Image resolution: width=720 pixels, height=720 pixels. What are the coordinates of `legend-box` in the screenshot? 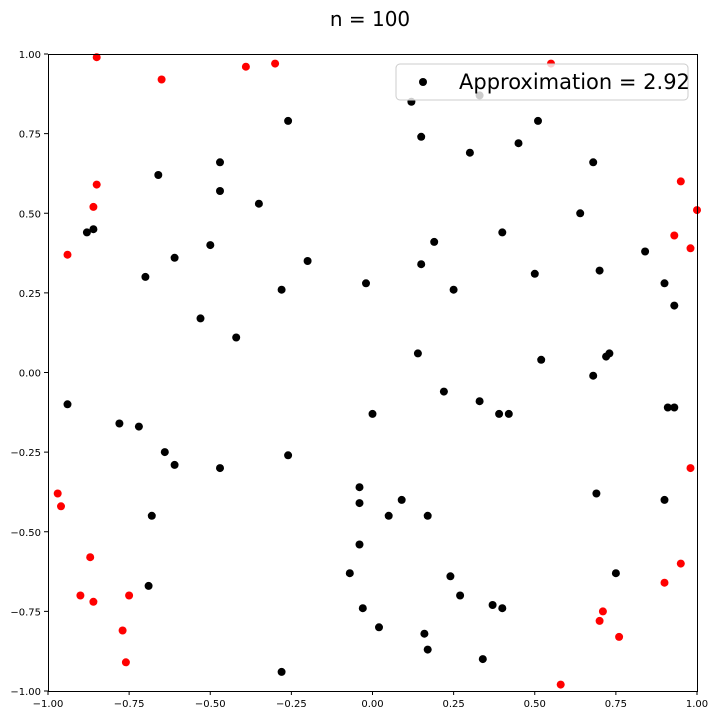 It's located at (542, 82).